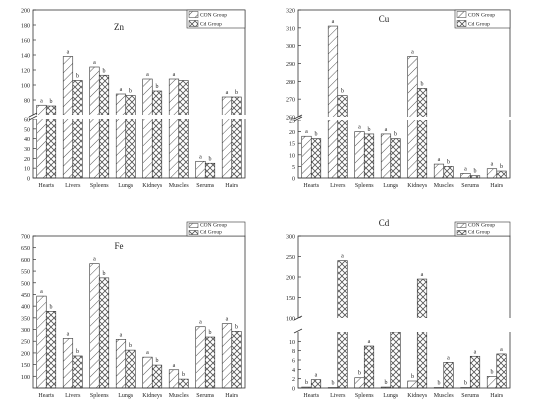 Image resolution: width=550 pixels, height=404 pixels. What do you see at coordinates (422, 333) in the screenshot?
I see `bar-cd-kidneys` at bounding box center [422, 333].